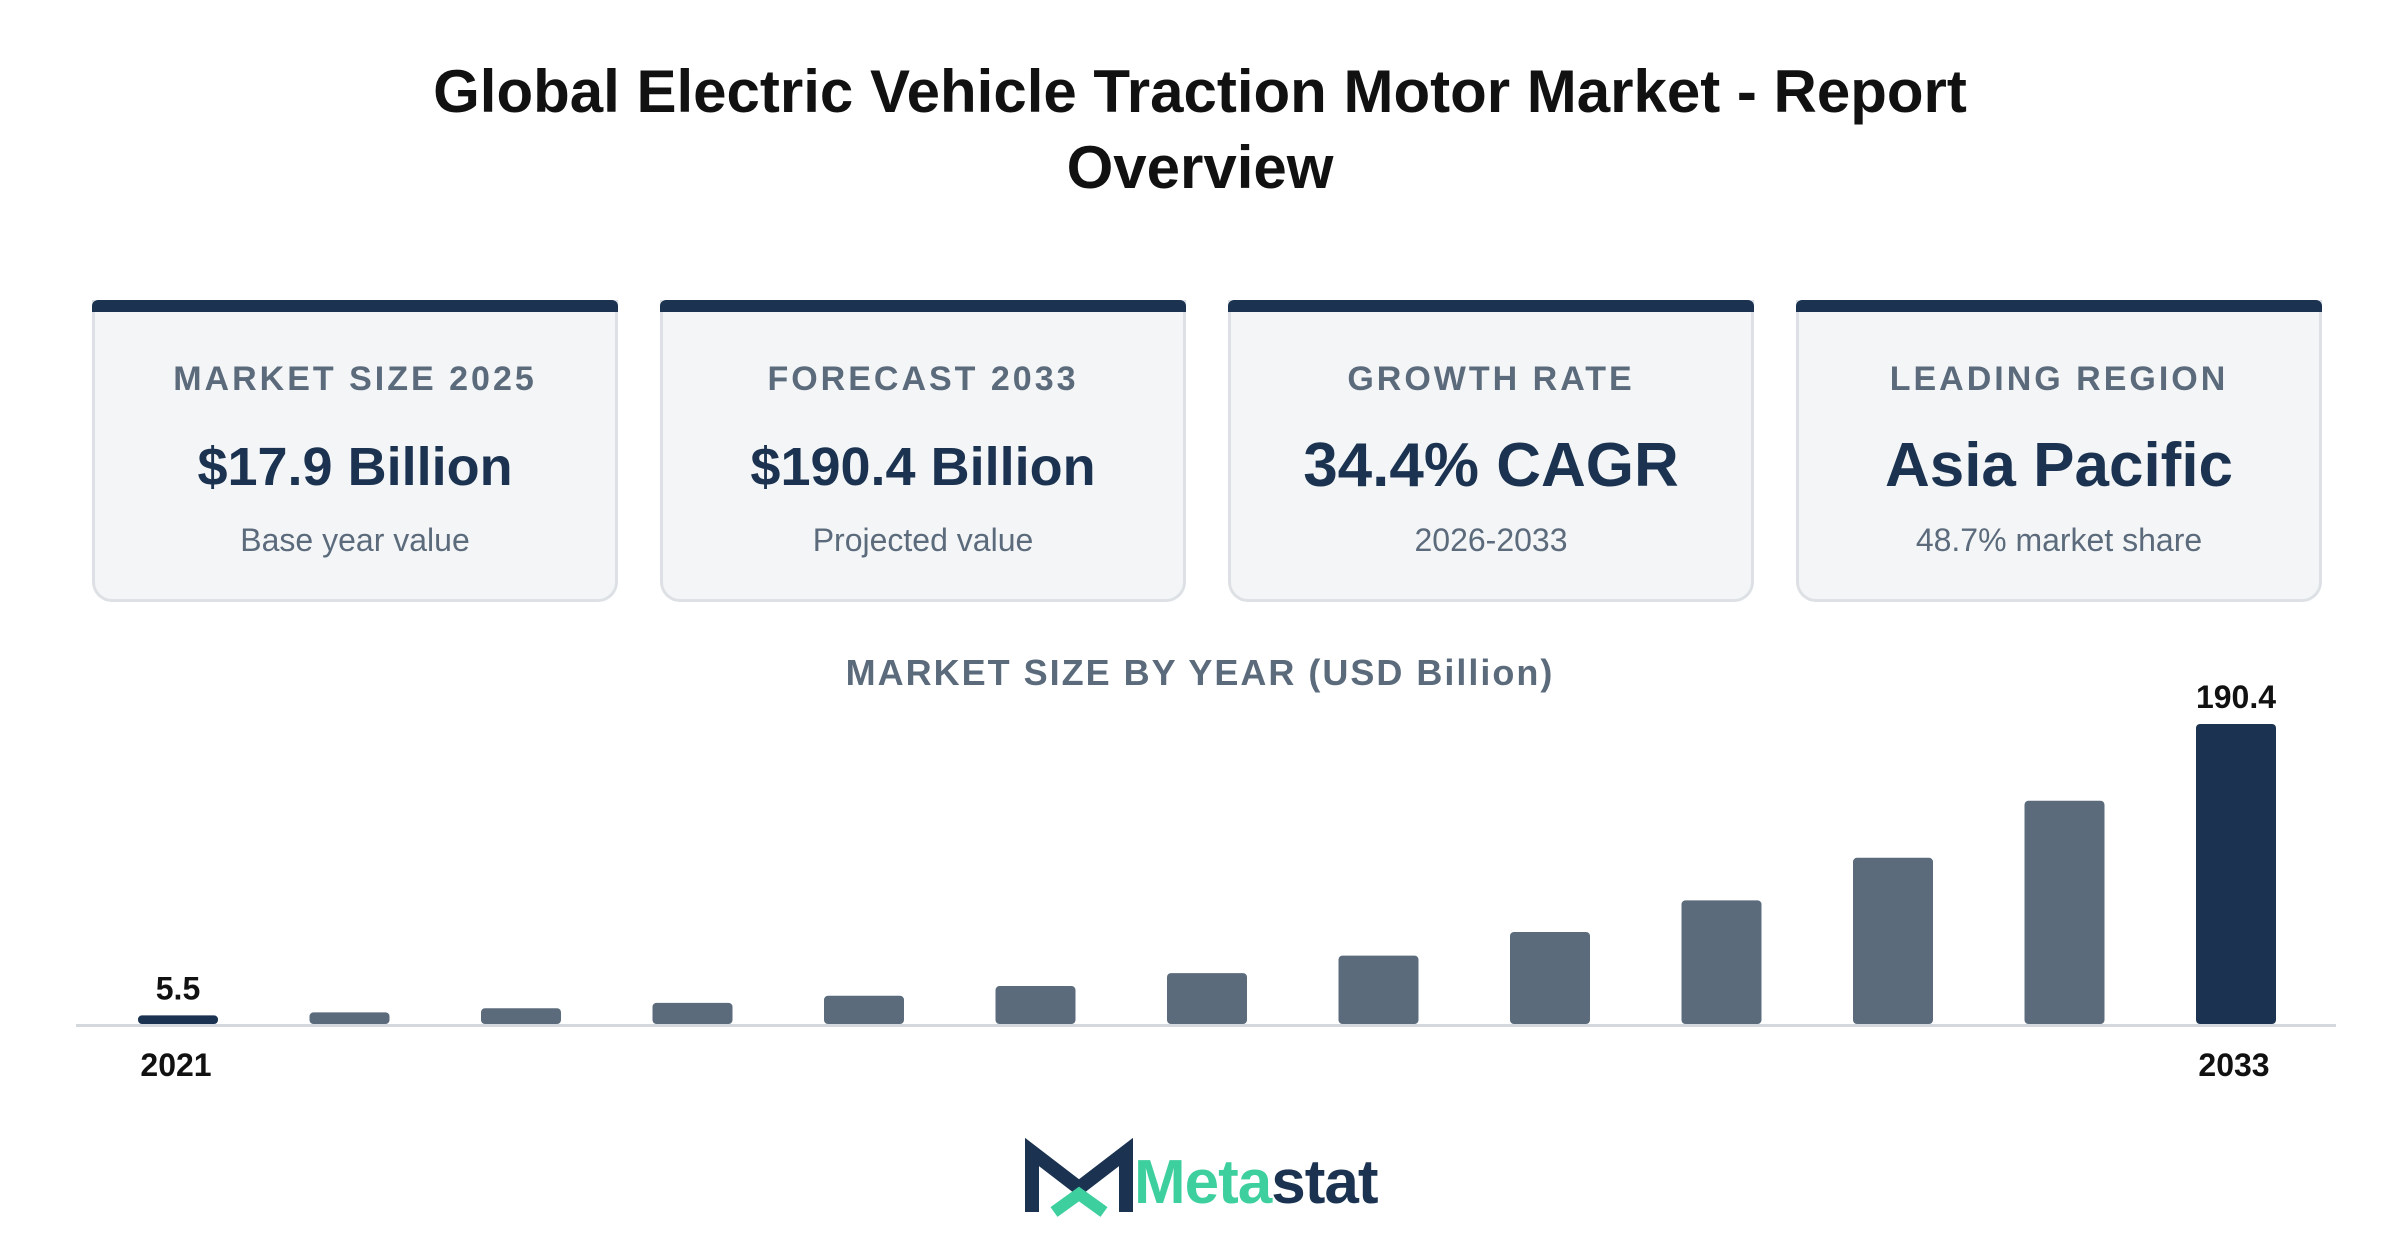  Describe the element at coordinates (175, 1065) in the screenshot. I see `tick-label-2021: 2021` at that location.